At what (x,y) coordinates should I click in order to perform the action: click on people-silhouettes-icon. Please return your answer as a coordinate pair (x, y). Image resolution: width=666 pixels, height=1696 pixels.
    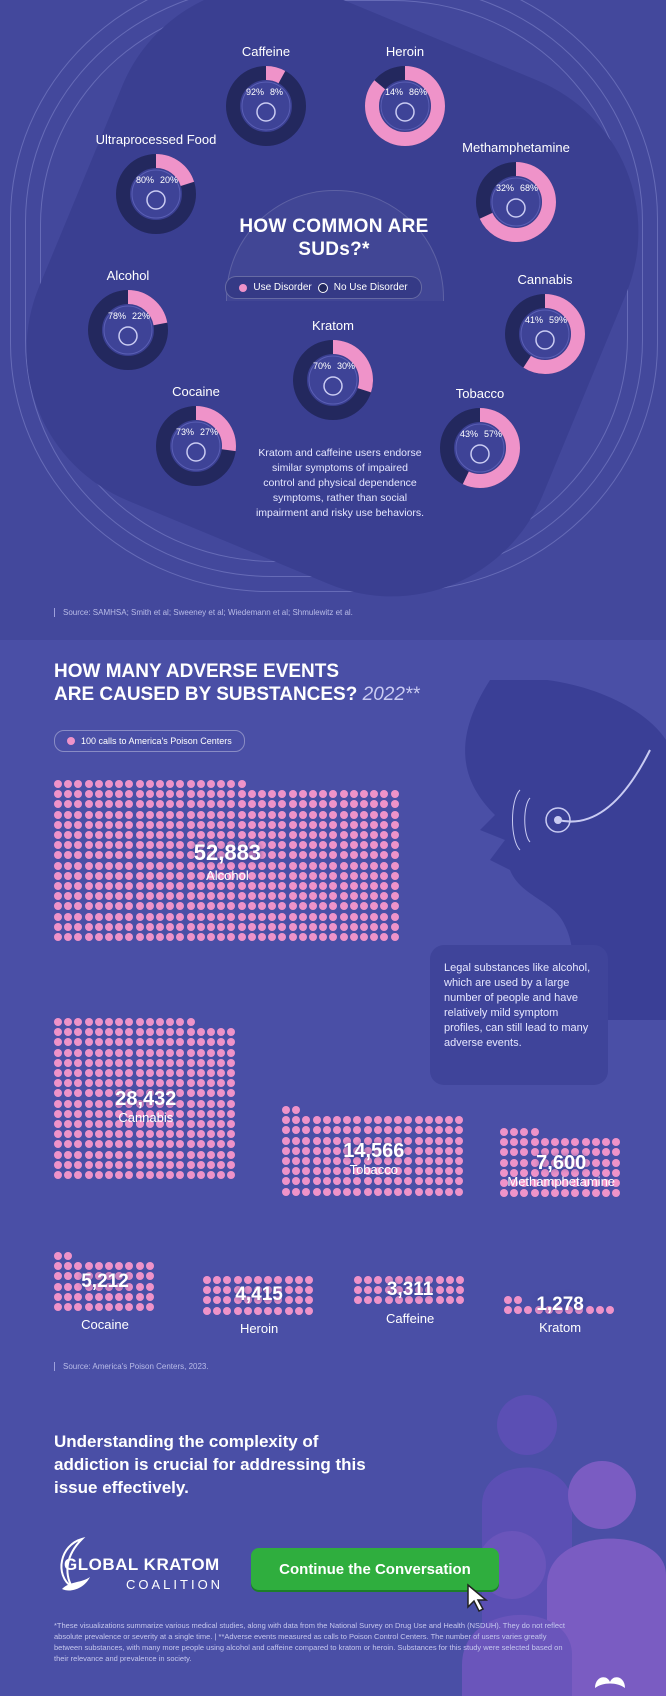
    Looking at the image, I should click on (564, 1545).